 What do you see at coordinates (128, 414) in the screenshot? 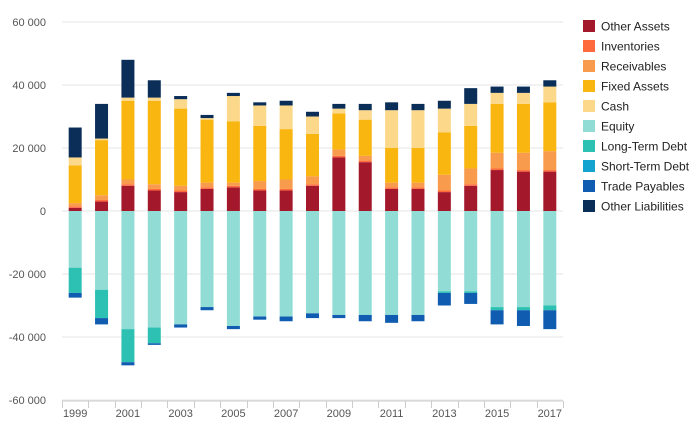
I see `x-tick-label: 2001` at bounding box center [128, 414].